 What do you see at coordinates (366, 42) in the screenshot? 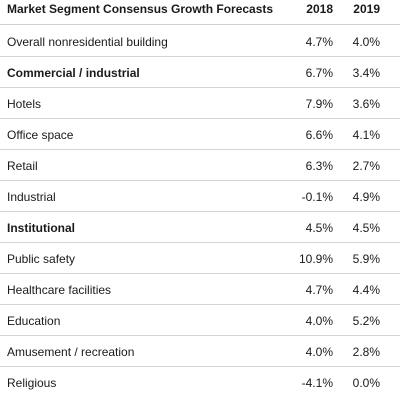
I see `value-2019: 4.0%` at bounding box center [366, 42].